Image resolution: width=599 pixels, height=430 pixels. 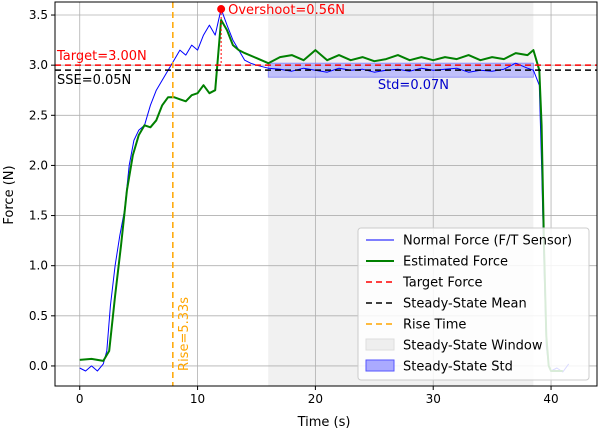 I want to click on y-tick-label: 3.0, so click(x=38, y=65).